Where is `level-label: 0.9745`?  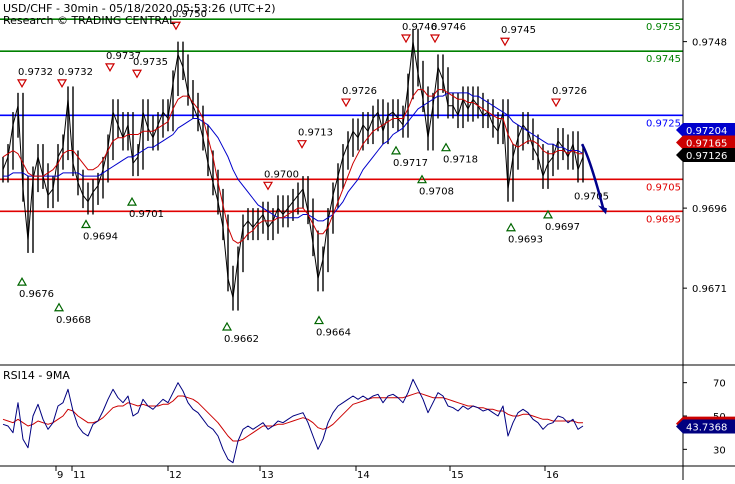
level-label: 0.9745 is located at coordinates (663, 59).